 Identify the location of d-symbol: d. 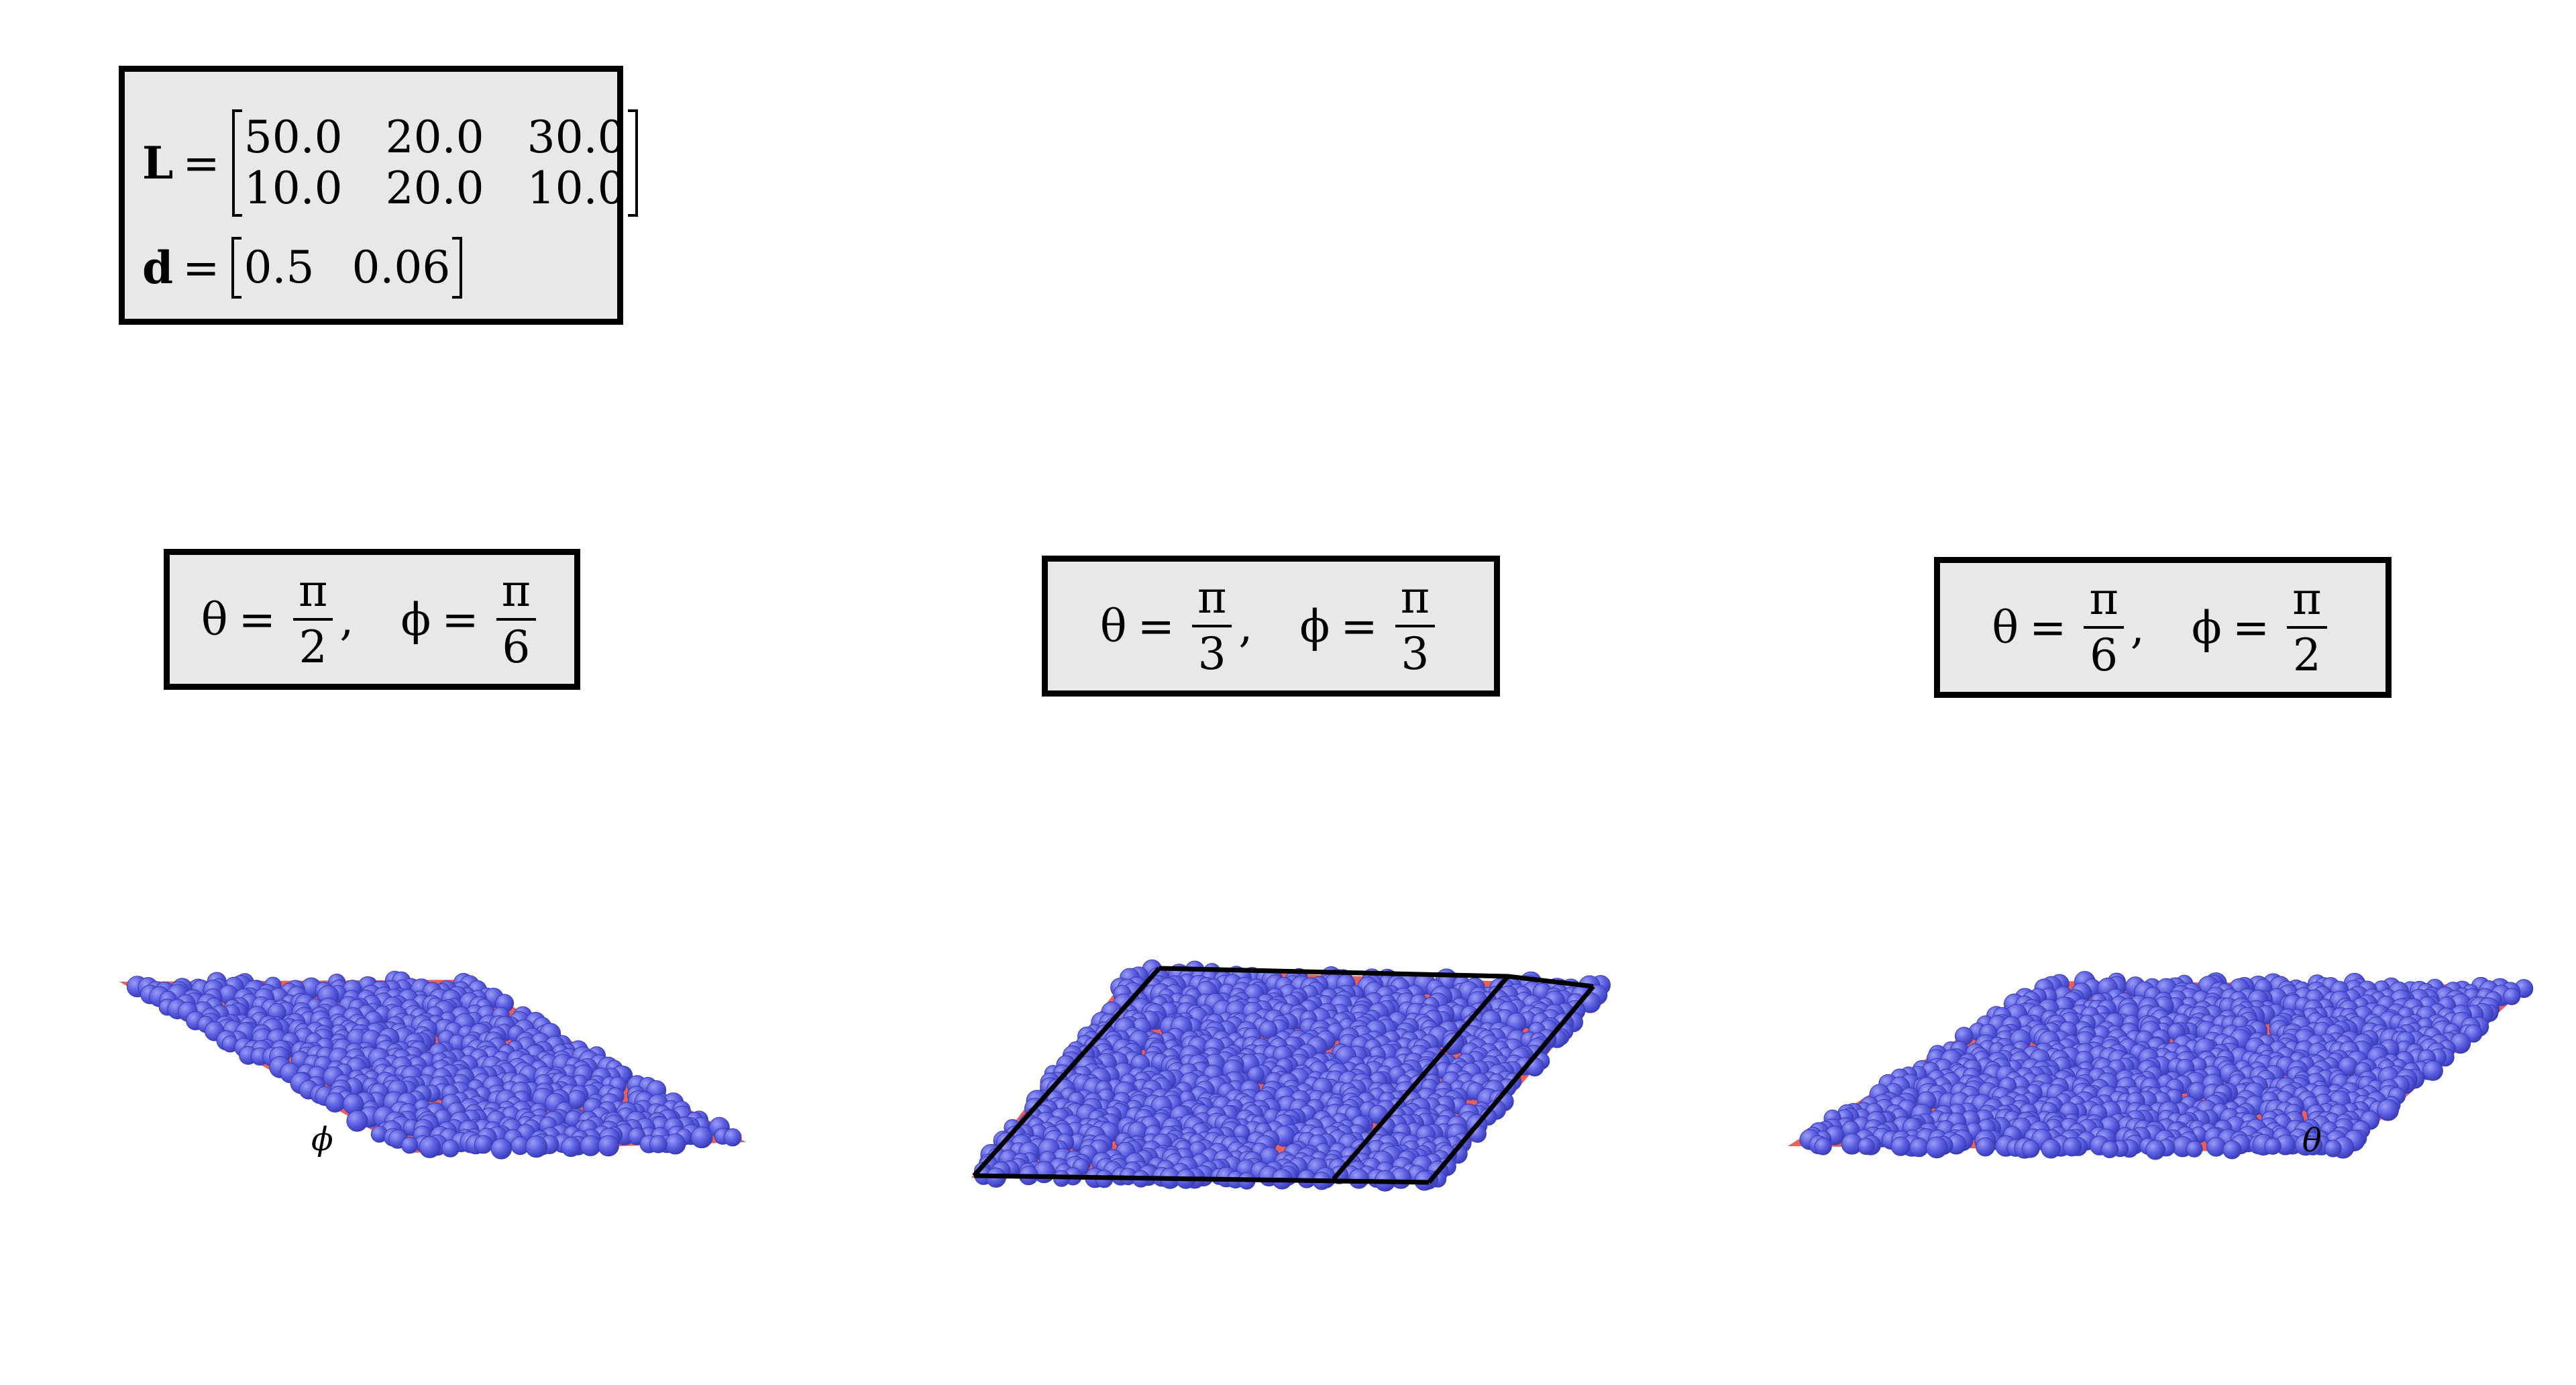
(158, 268).